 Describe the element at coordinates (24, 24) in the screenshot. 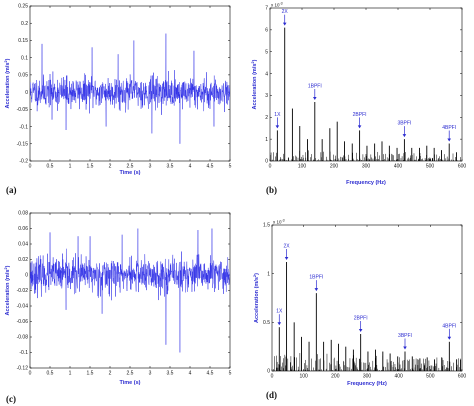

I see `y-tick-label: 0.2` at that location.